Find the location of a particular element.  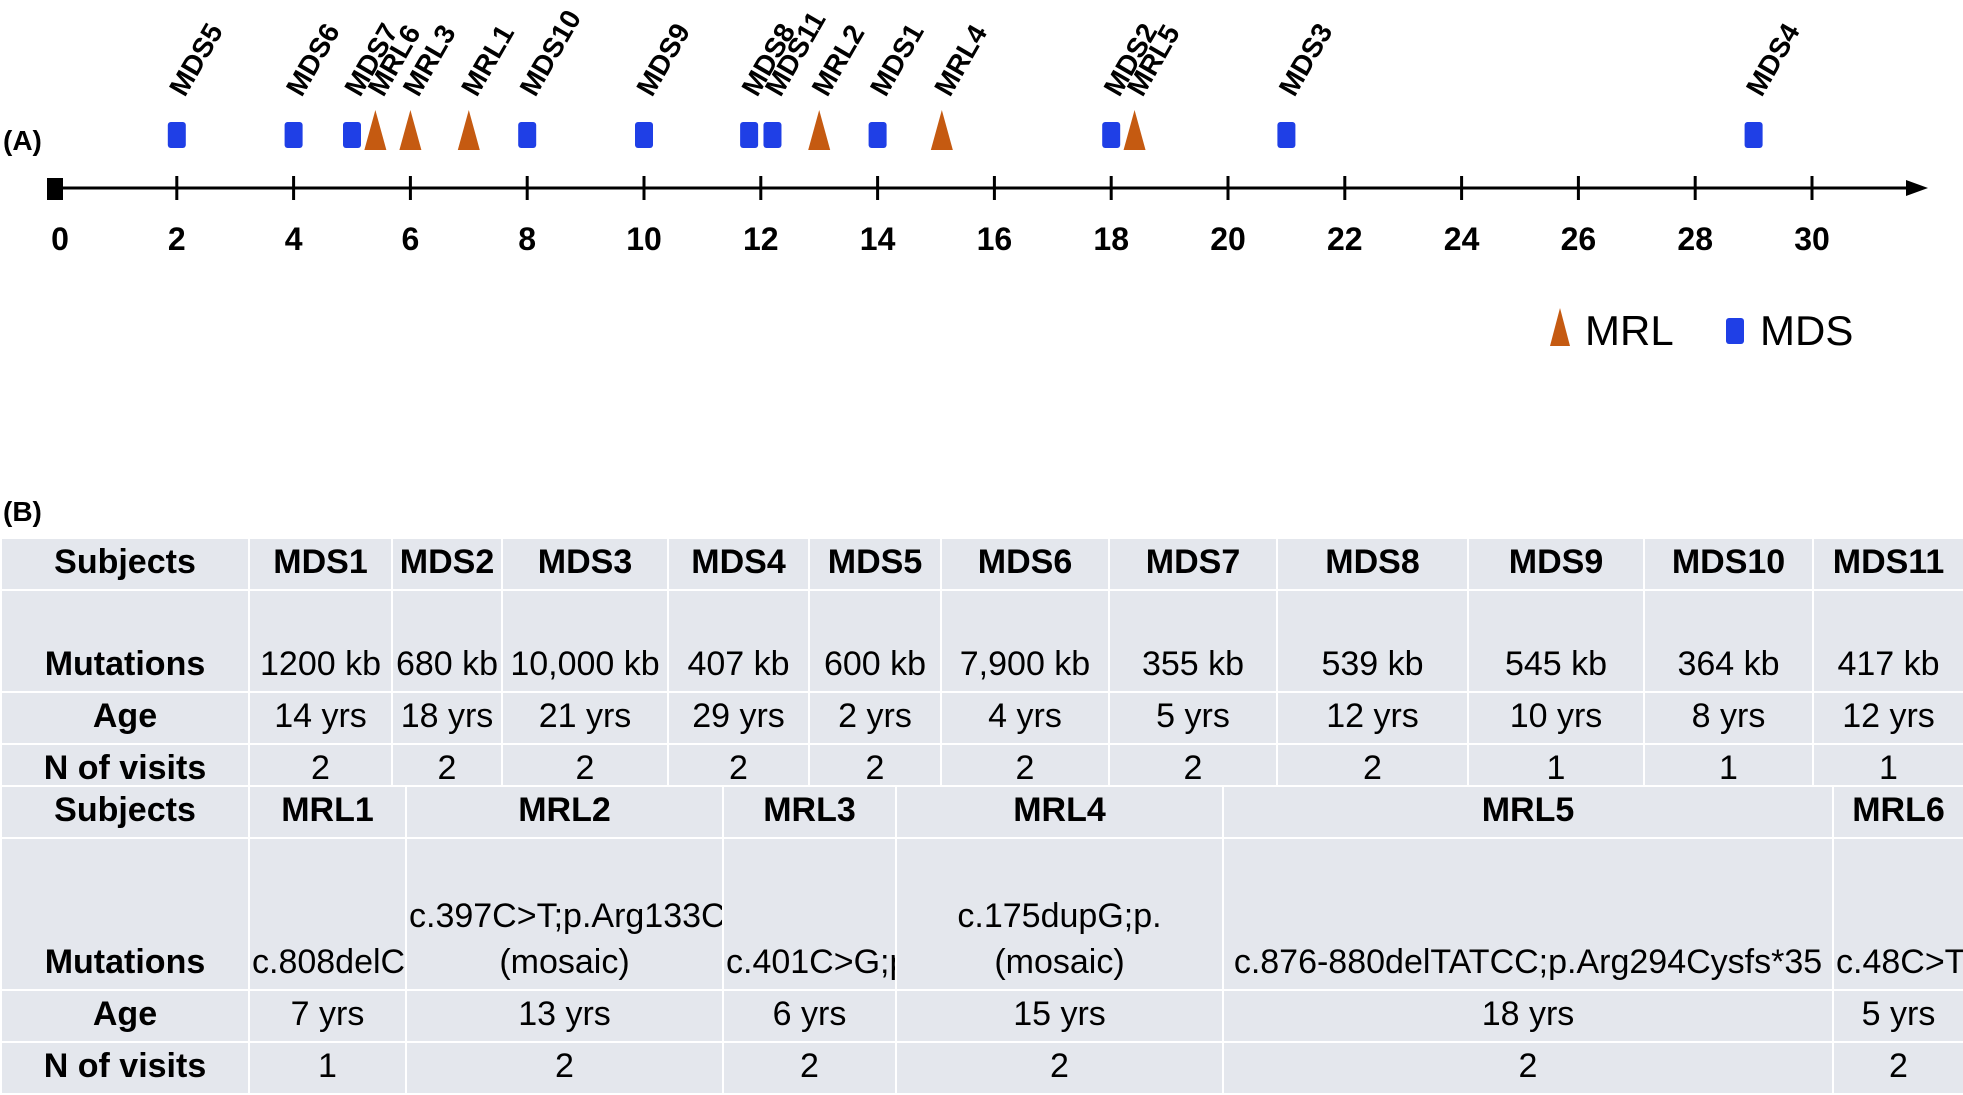

subject-header-cell: MDS5 is located at coordinates (875, 564).